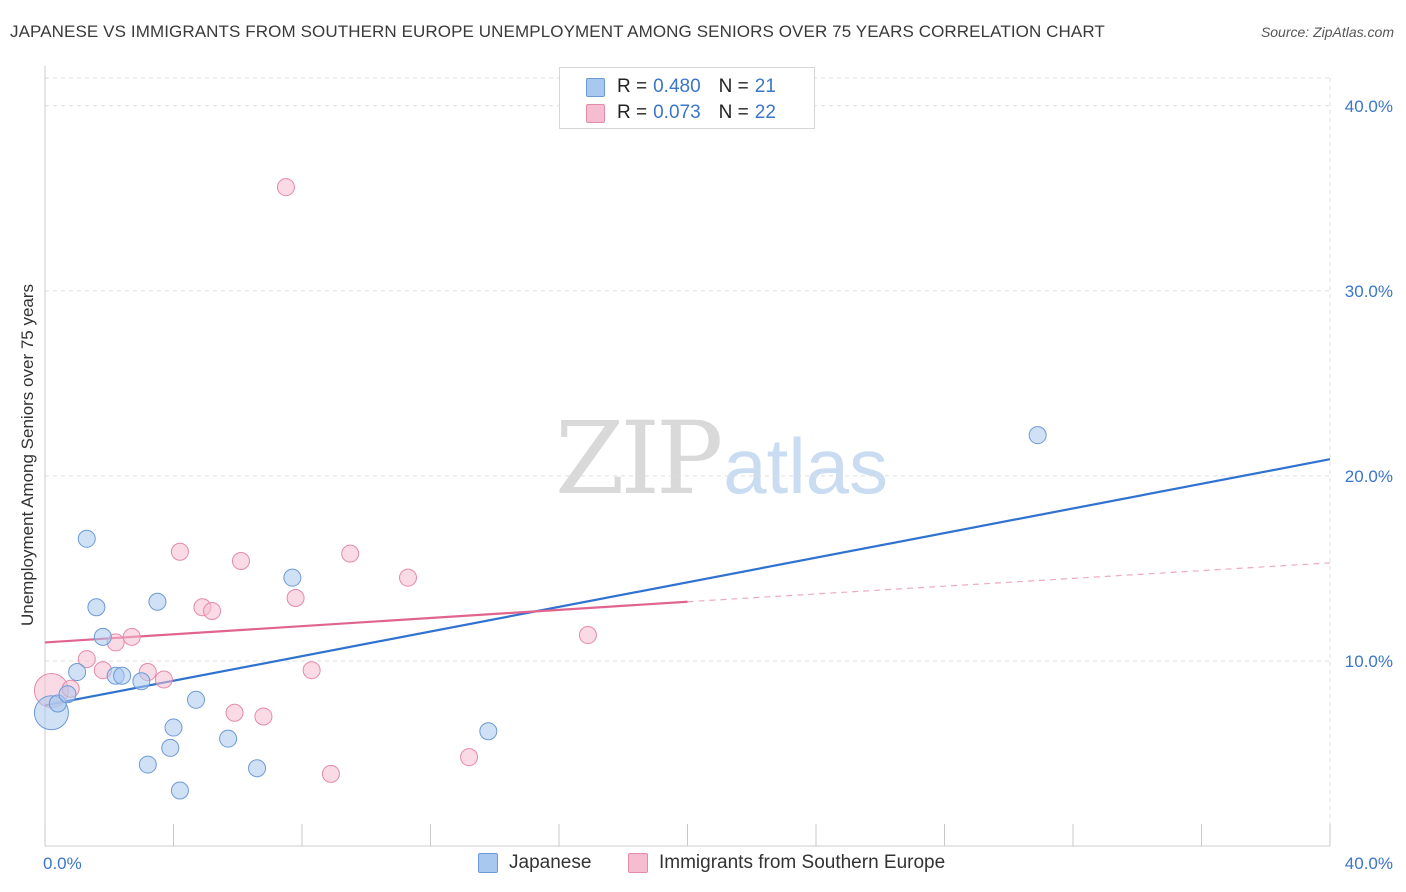 The height and width of the screenshot is (892, 1406). I want to click on y-axis-title: Unemployment Among Seniors over 75 years, so click(27, 455).